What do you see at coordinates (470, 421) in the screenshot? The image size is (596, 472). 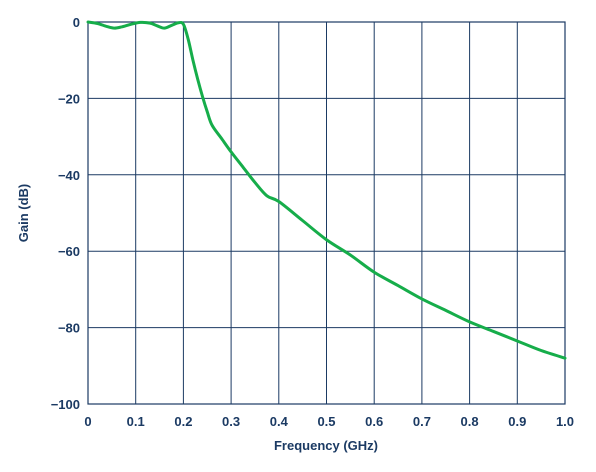 I see `x-tick-label: 0.8` at bounding box center [470, 421].